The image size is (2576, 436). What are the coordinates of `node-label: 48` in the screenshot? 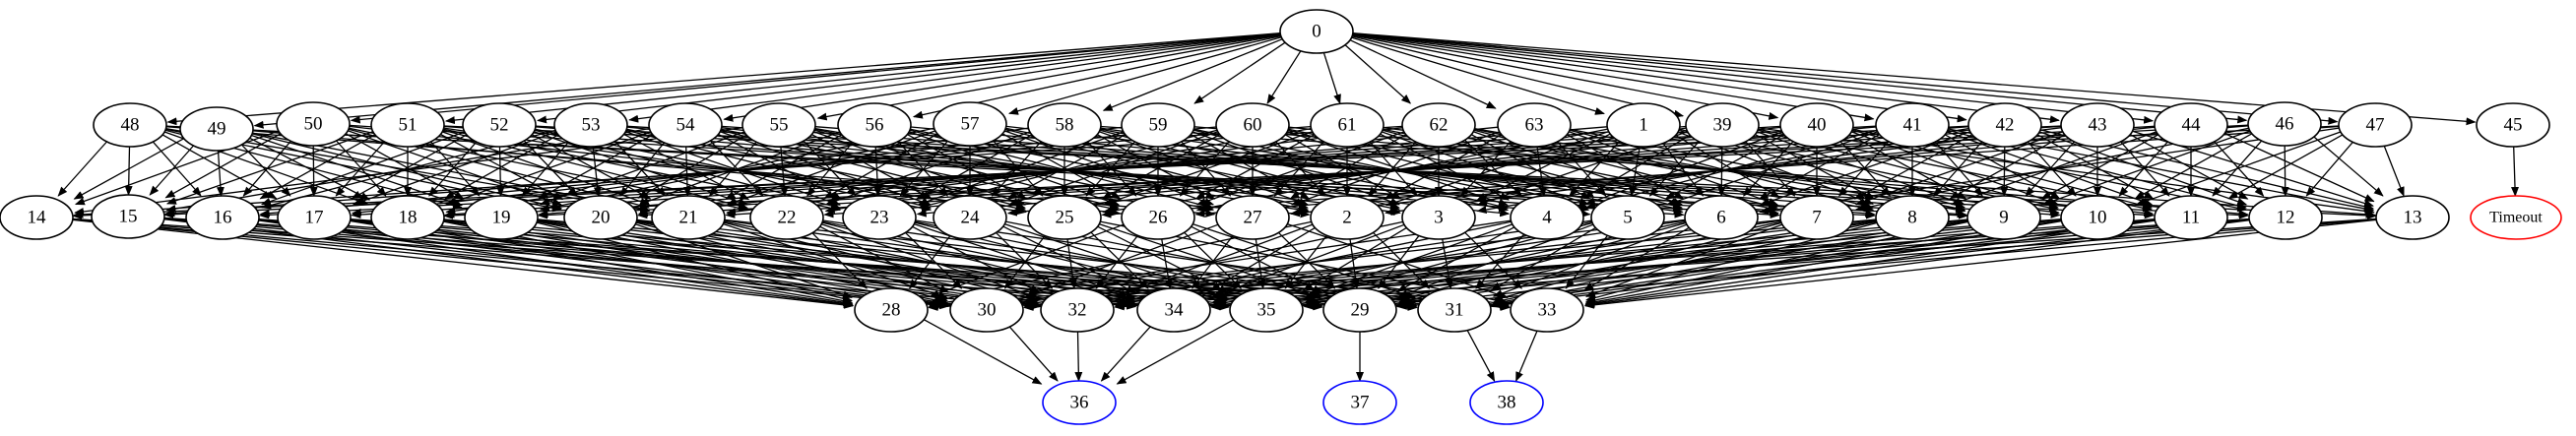 It's located at (130, 125).